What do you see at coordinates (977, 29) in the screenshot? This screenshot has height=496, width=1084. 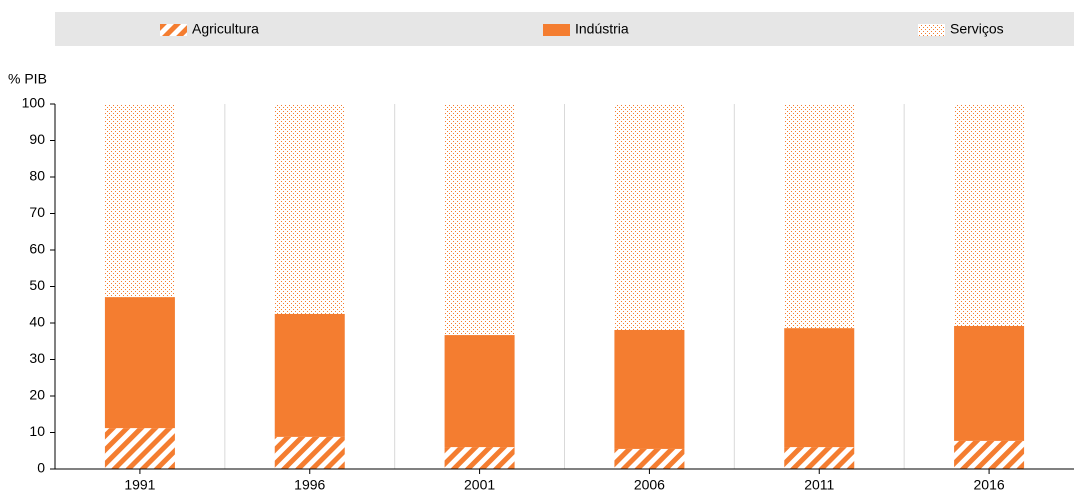 I see `legend-label: Serviços` at bounding box center [977, 29].